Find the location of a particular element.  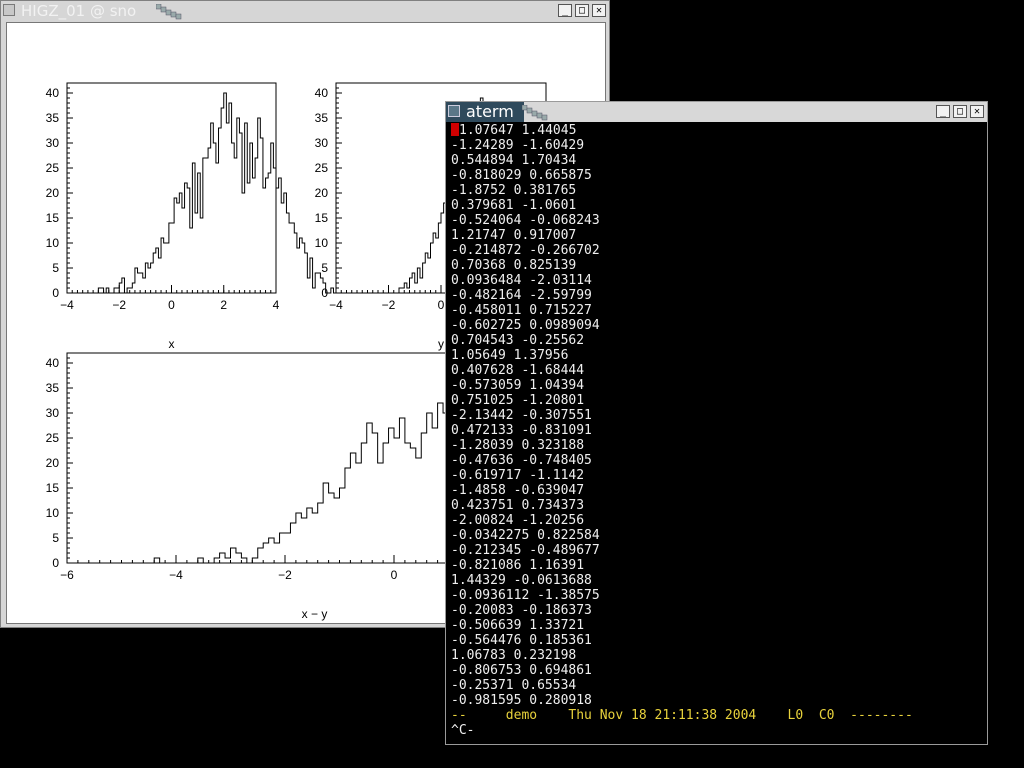

terminal-line: 1.05649 1.37956 is located at coordinates (716, 355).